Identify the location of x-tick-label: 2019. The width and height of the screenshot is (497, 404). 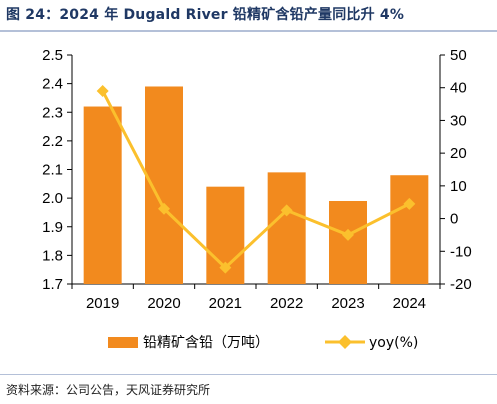
(102, 303).